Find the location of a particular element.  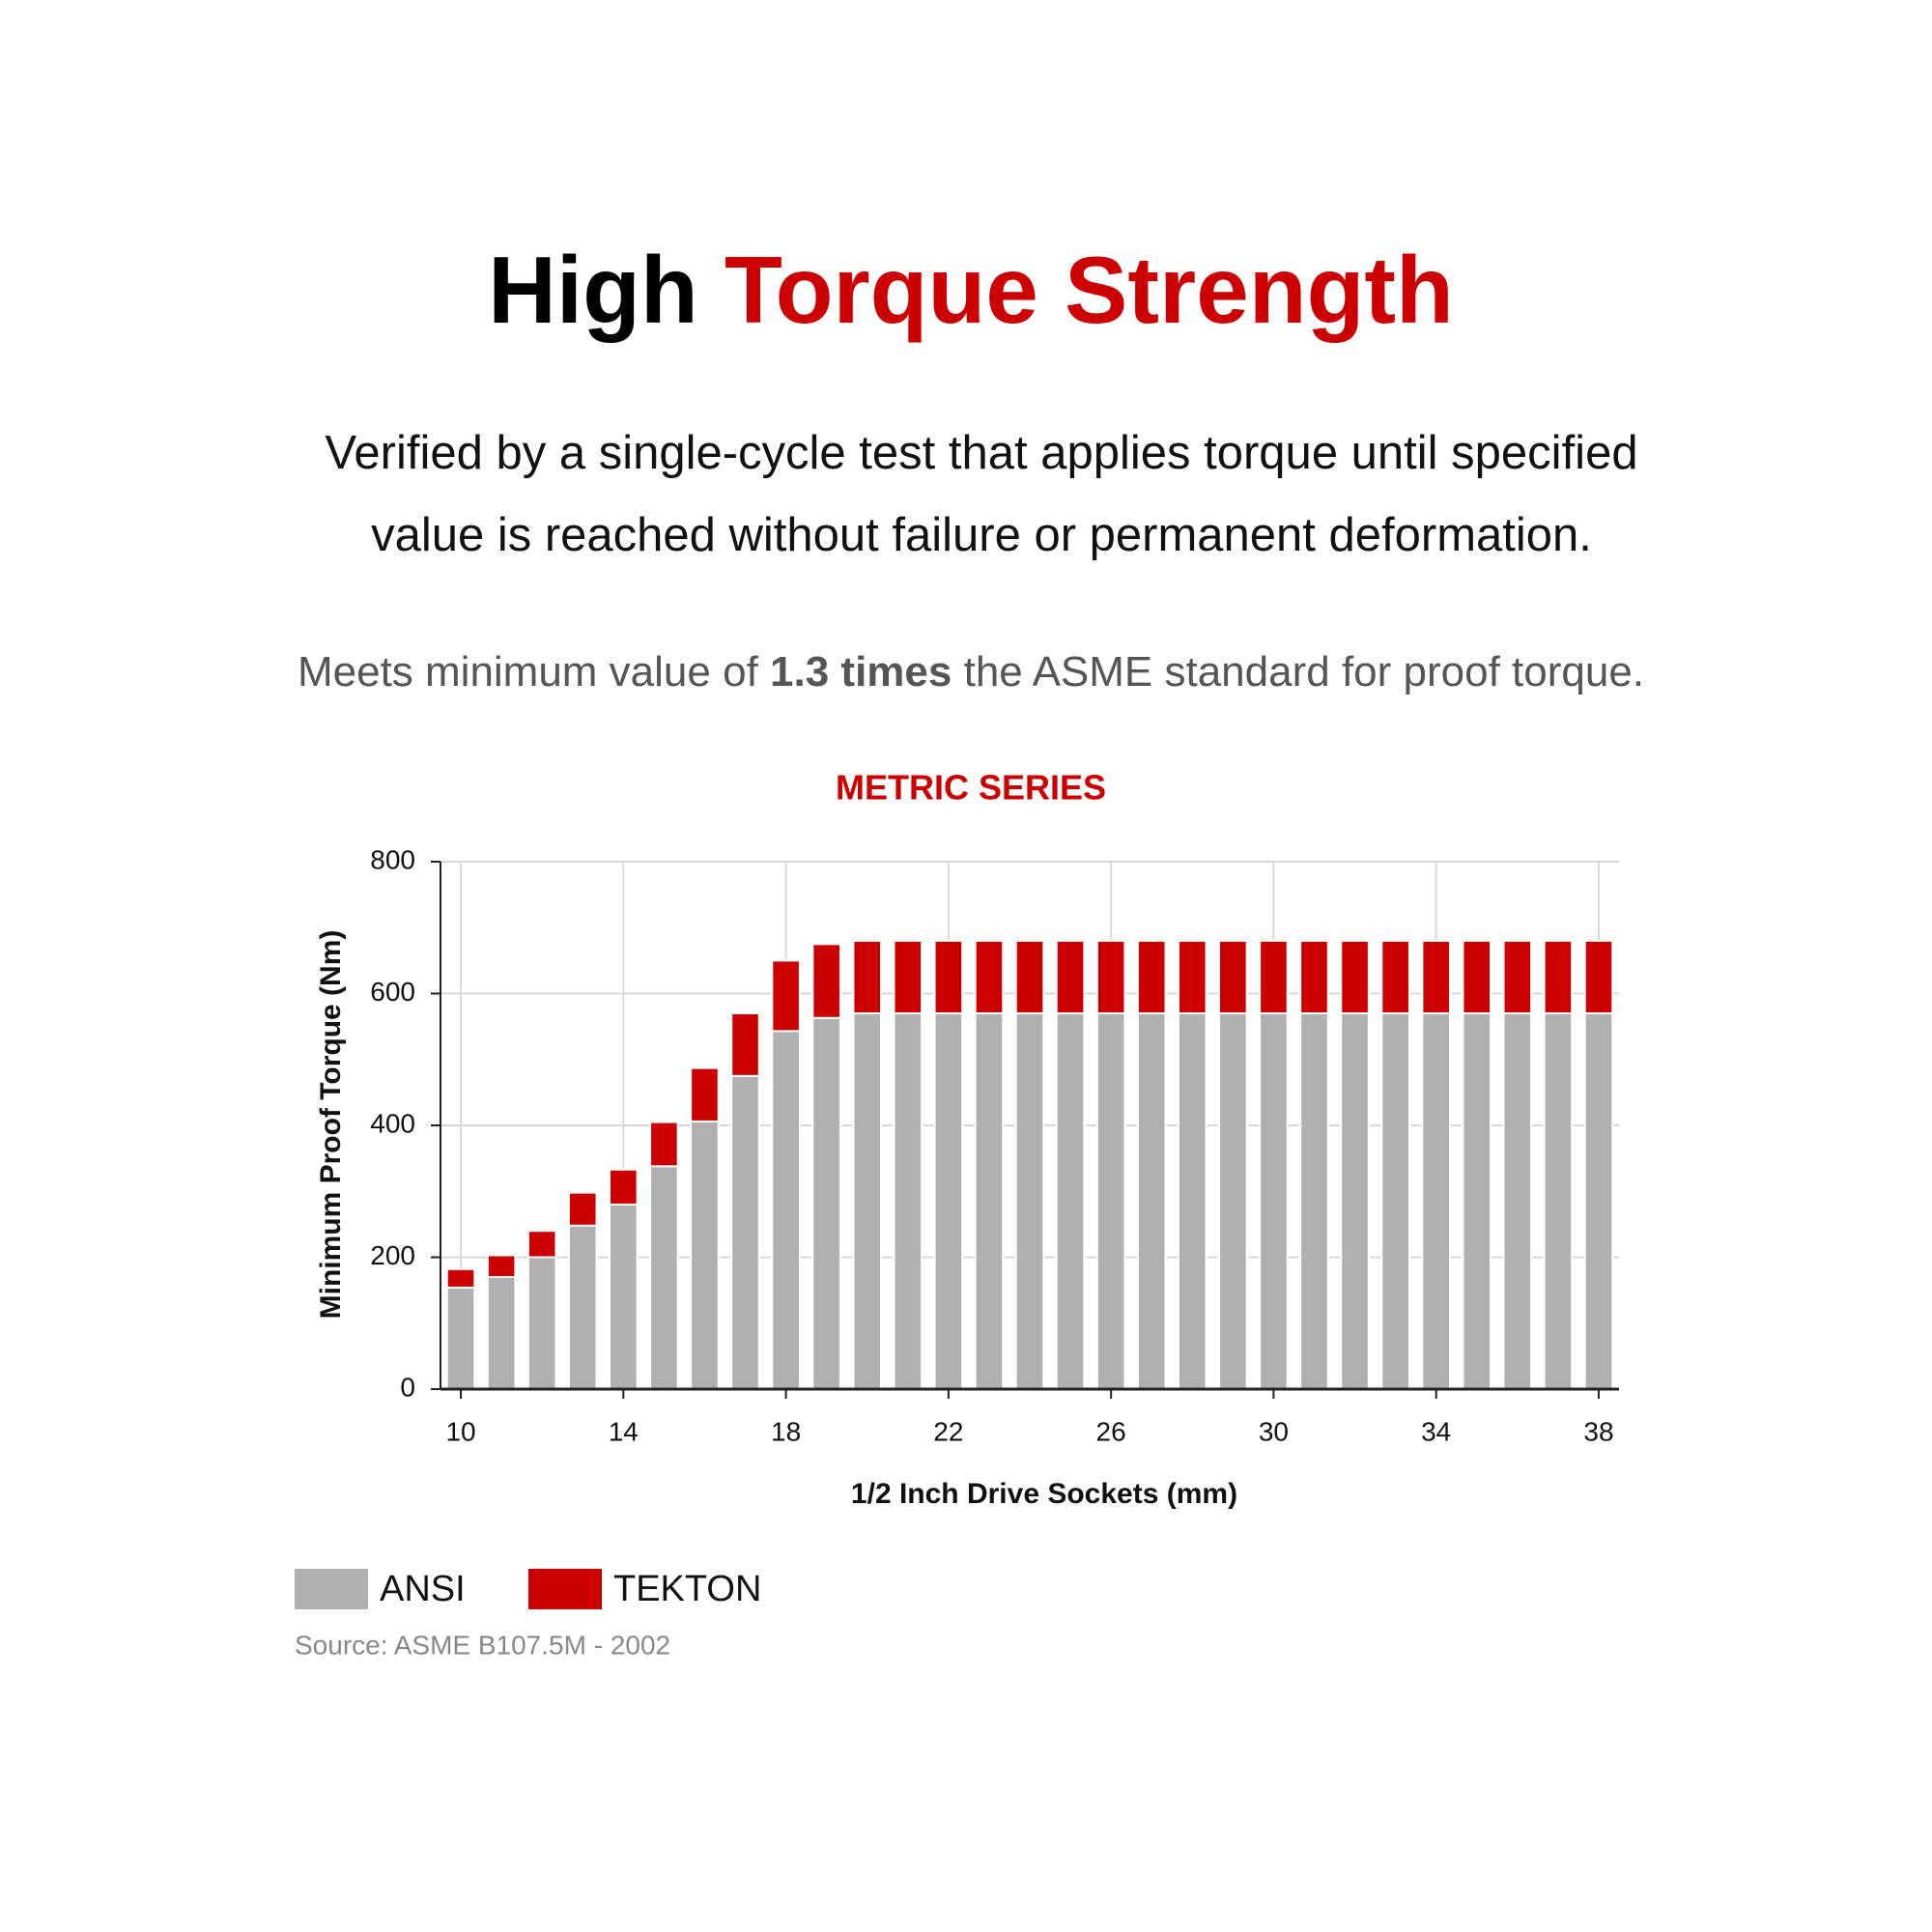

y-tick-label: 0 is located at coordinates (407, 1387).